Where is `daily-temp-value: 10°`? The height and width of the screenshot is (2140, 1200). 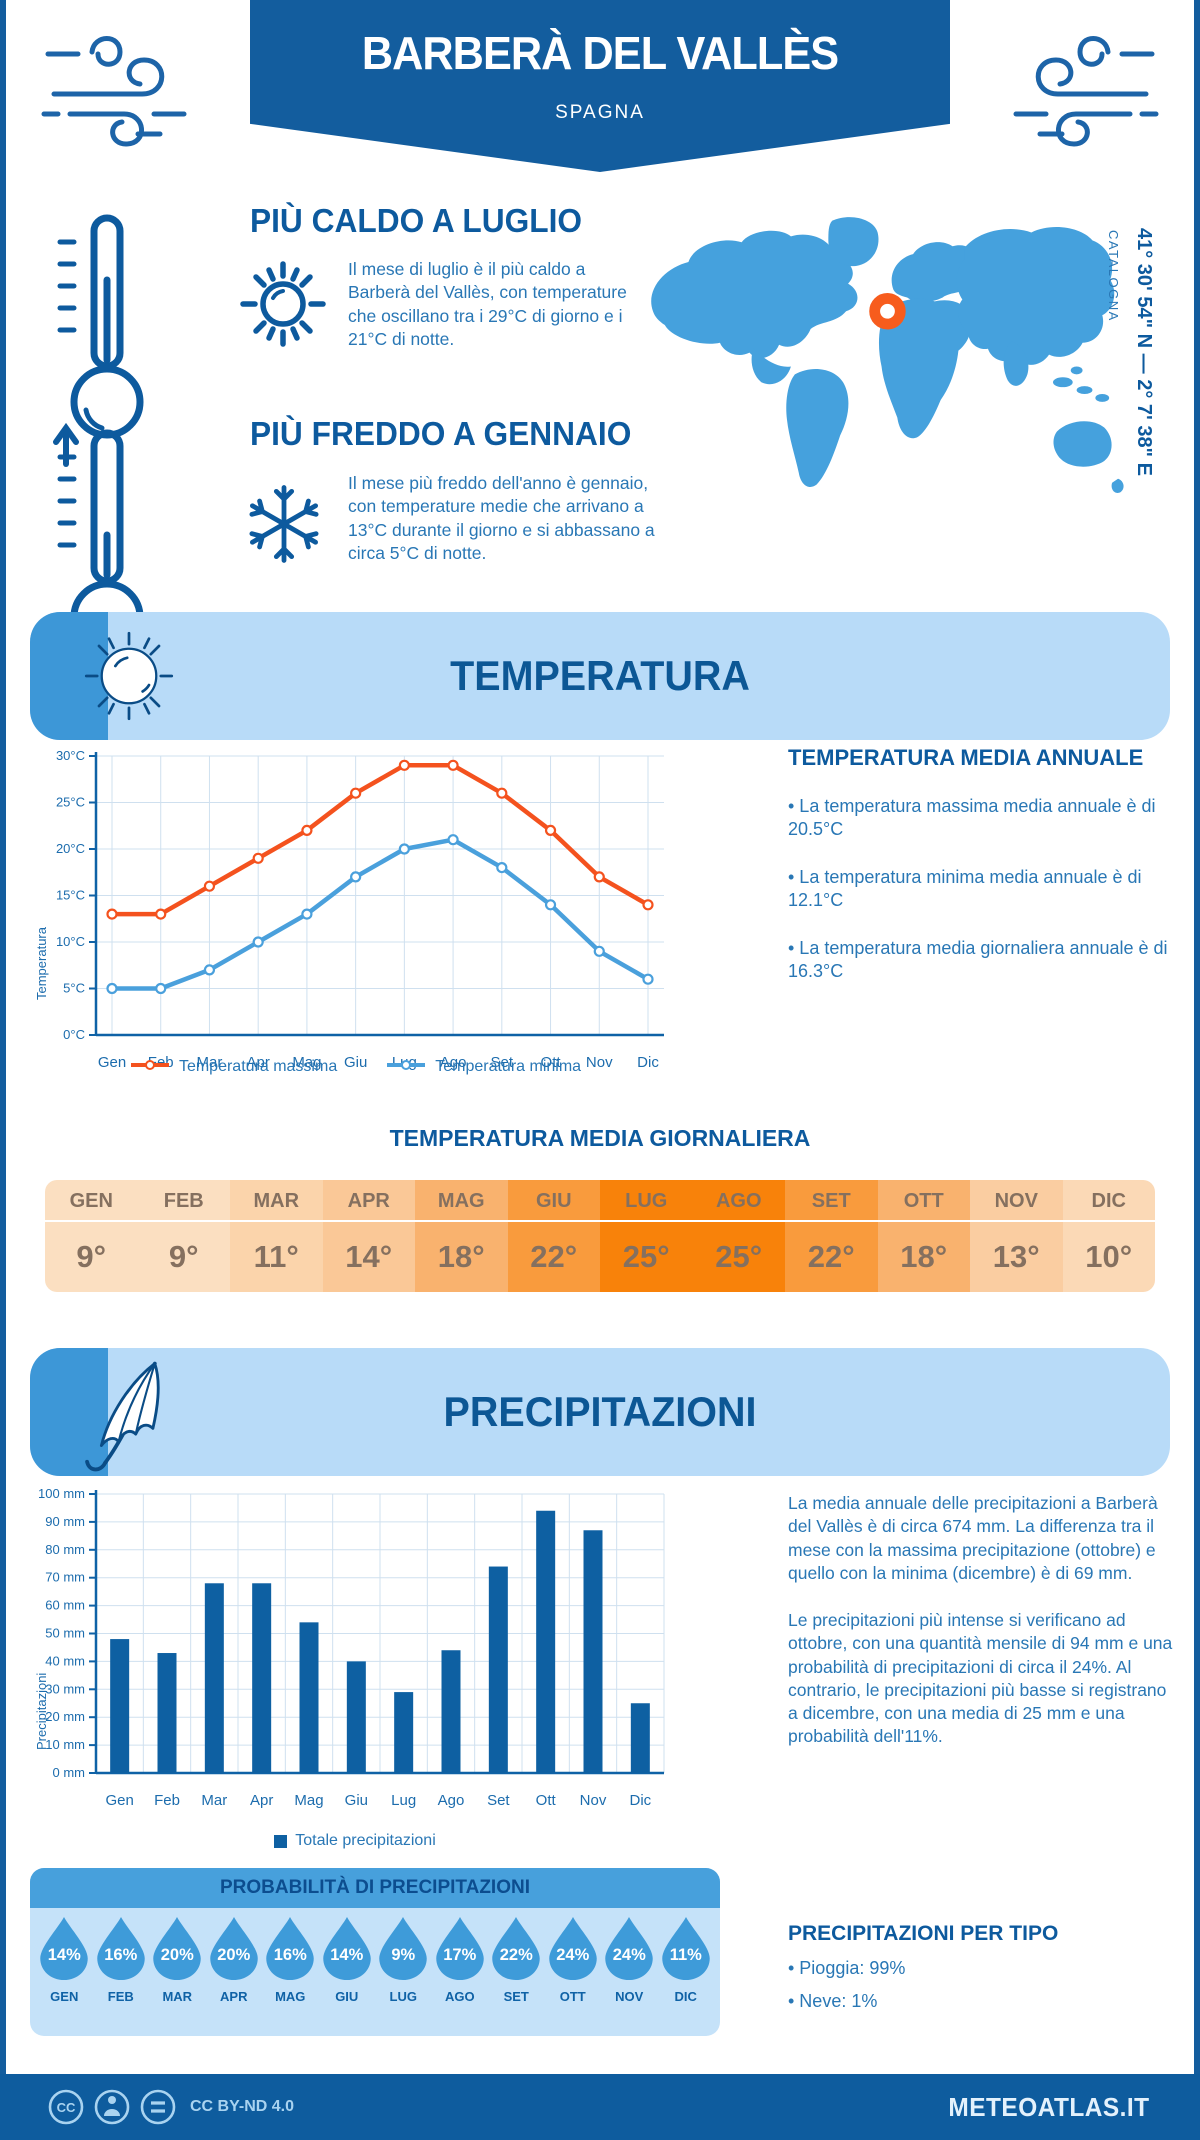
daily-temp-value: 10° is located at coordinates (1109, 1256).